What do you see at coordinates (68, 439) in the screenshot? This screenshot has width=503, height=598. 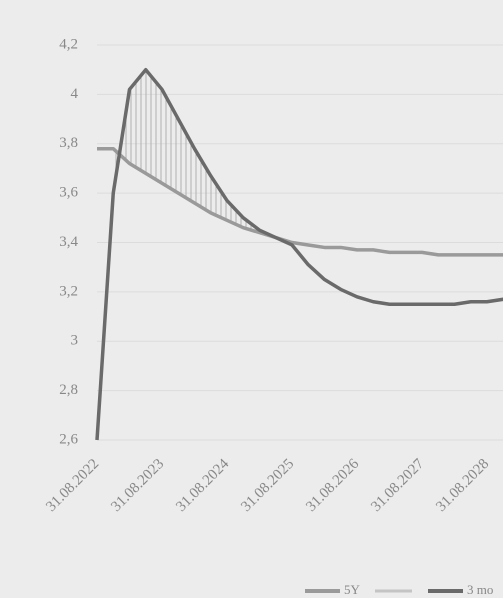 I see `y-tick-label: 2,6` at bounding box center [68, 439].